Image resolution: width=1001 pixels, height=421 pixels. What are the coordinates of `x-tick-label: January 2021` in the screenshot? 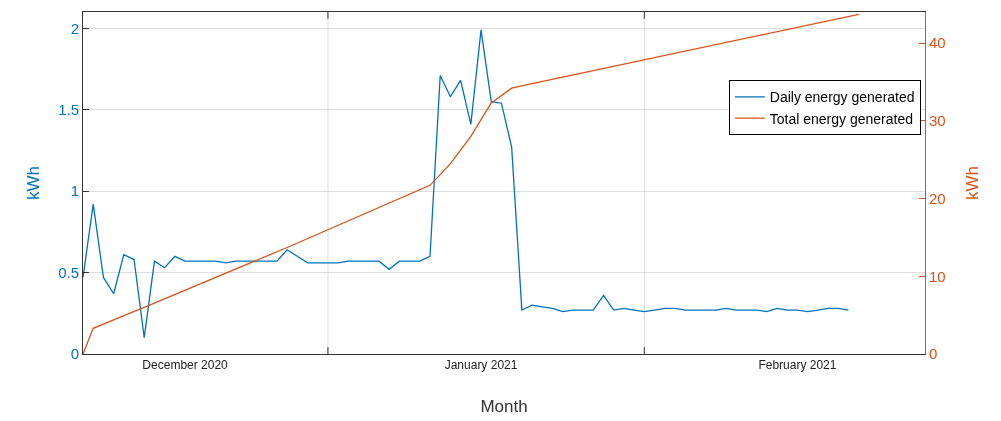 It's located at (481, 365).